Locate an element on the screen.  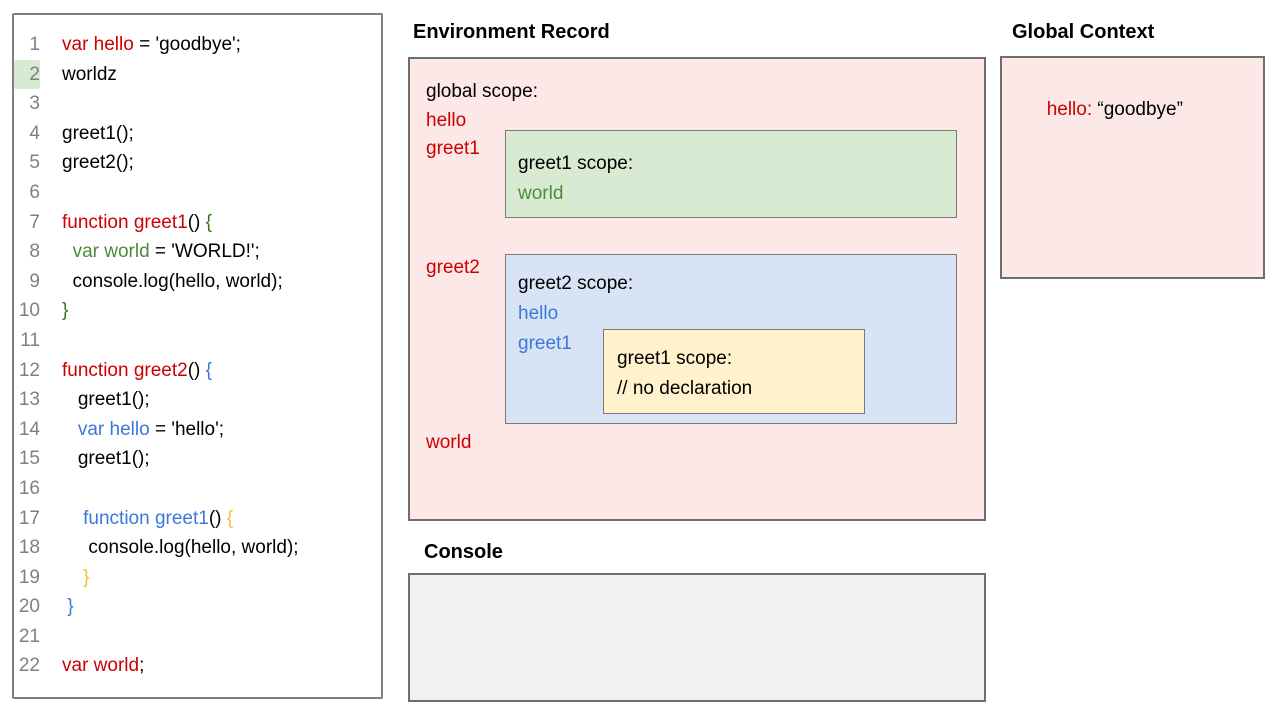
line-number: 2 is located at coordinates (27, 74).